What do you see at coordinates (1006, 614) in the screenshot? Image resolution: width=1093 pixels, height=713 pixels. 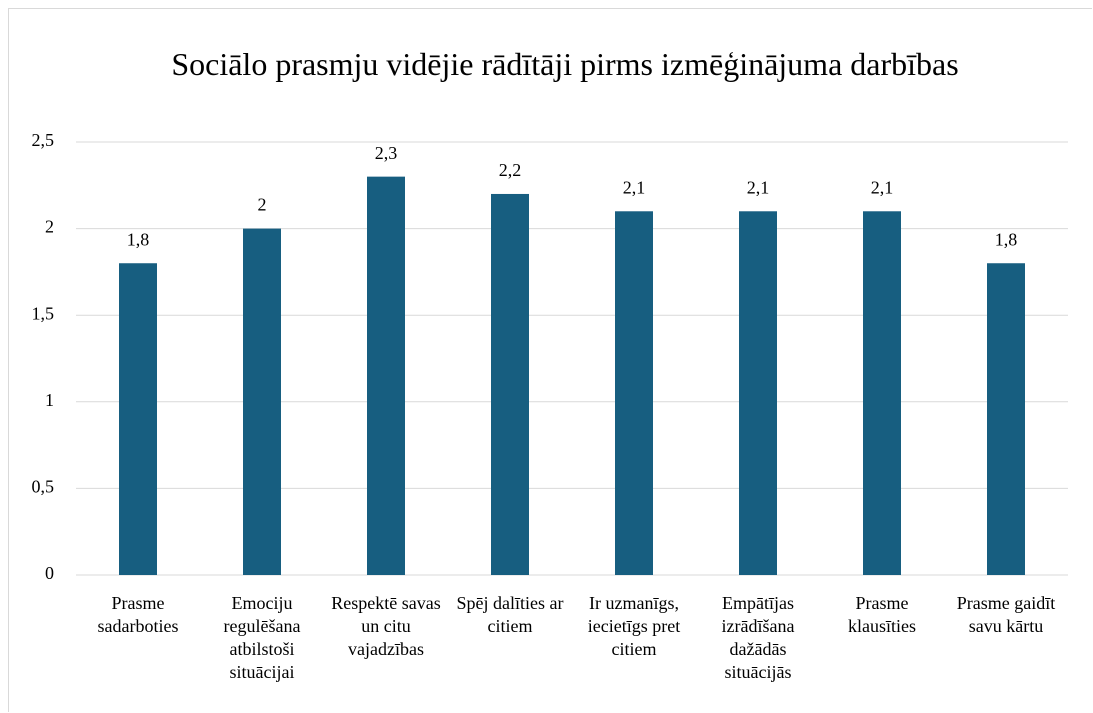 I see `x-tick-label: Prasme gaidīt savu kārtu` at bounding box center [1006, 614].